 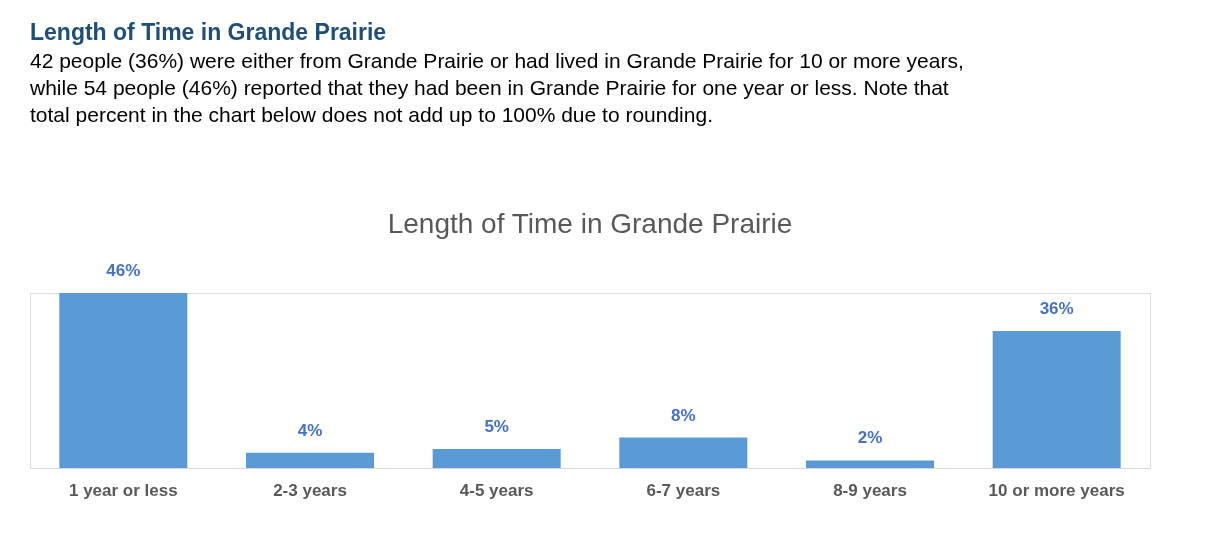 What do you see at coordinates (870, 490) in the screenshot?
I see `x-tick-label: 8-9 years` at bounding box center [870, 490].